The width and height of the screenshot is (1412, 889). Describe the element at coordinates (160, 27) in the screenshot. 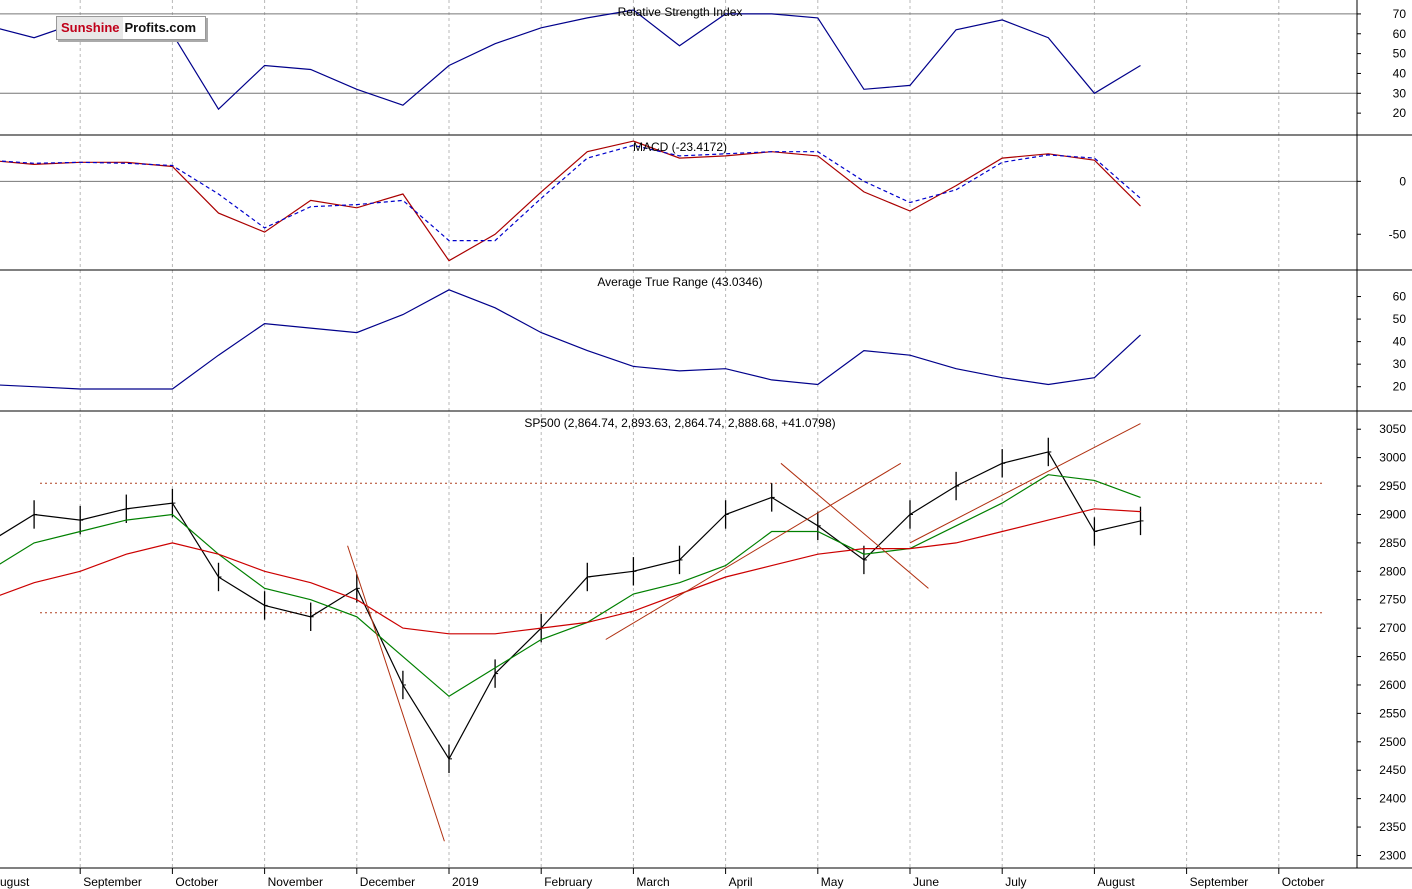

I see `logo-part-profits: Profits.com` at that location.